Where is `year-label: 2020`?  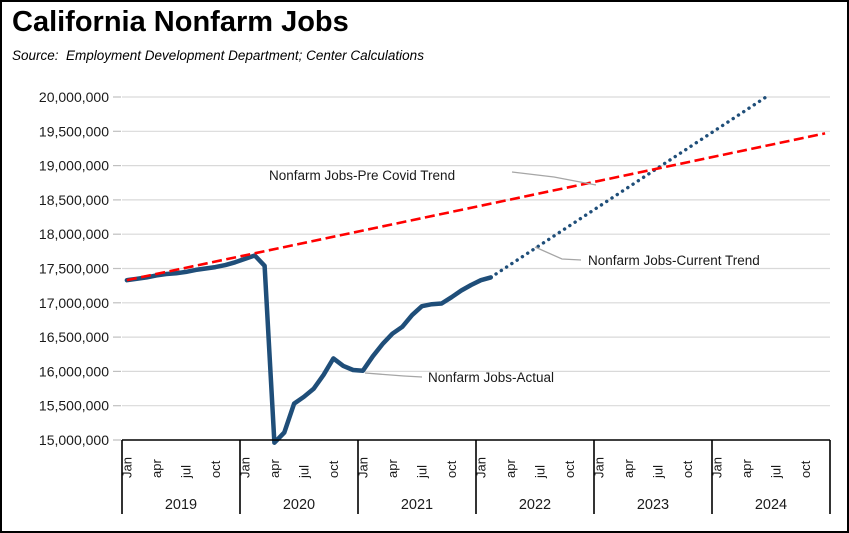
year-label: 2020 is located at coordinates (299, 505).